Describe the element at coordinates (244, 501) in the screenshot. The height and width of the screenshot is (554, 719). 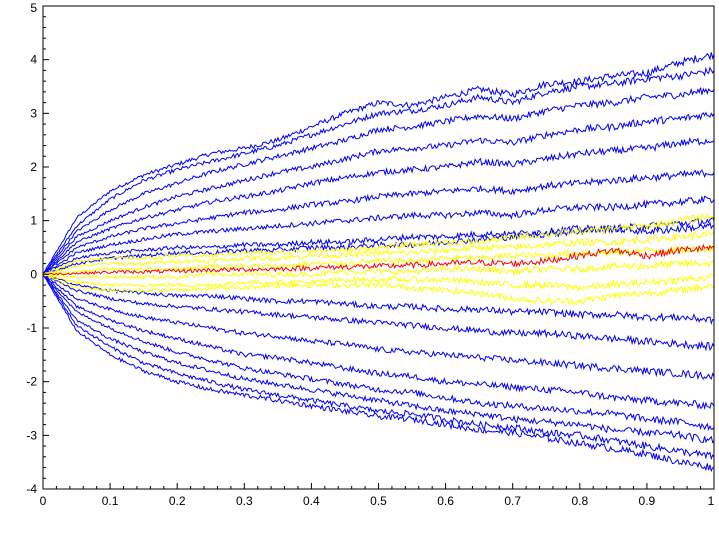
I see `x-tick-label: 0.3` at that location.